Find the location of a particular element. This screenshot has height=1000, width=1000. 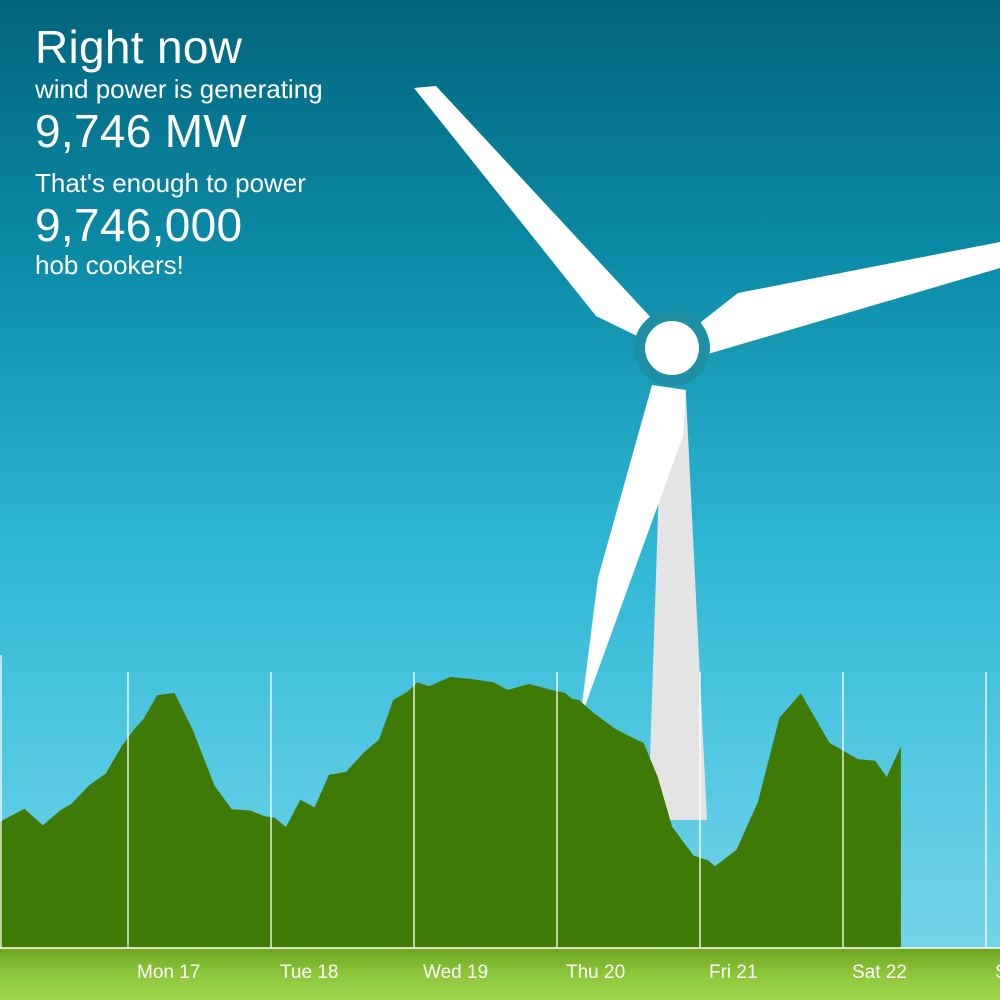

appliance-text: hob cookers! is located at coordinates (109, 265).